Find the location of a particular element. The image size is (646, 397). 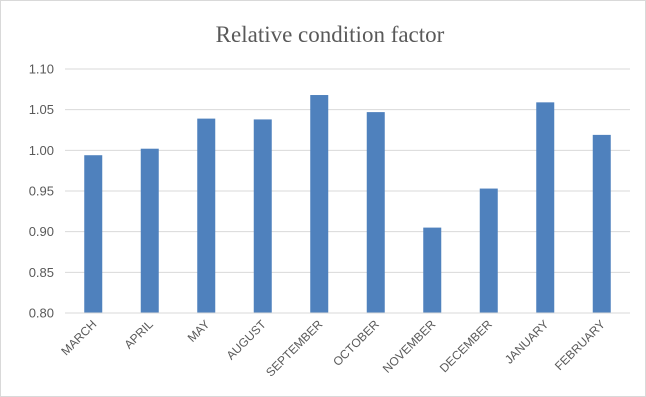

x-tick-label: DECEMBER is located at coordinates (466, 346).